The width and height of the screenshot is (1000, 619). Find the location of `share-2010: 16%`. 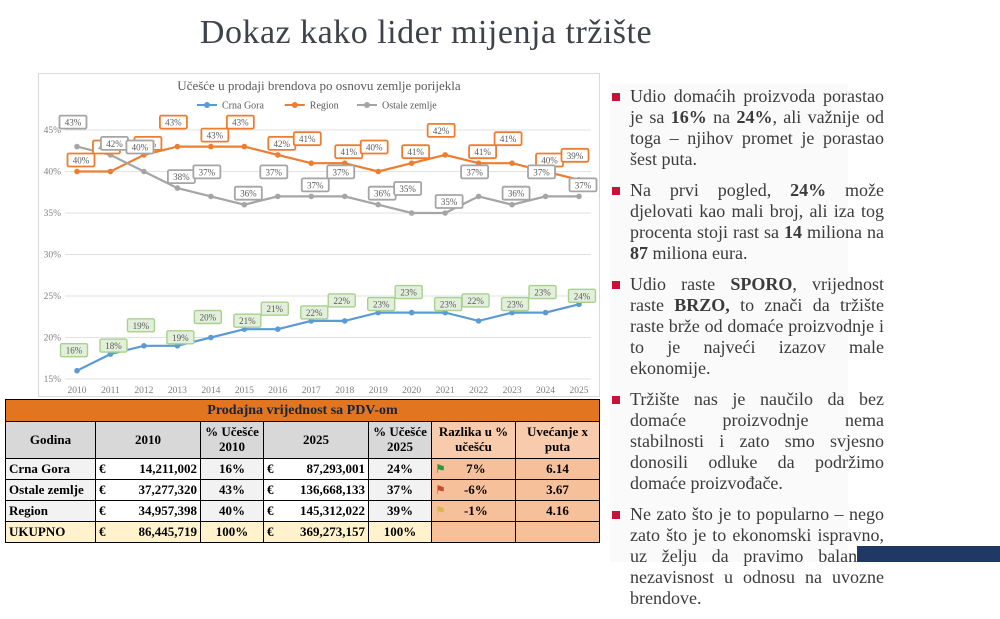

share-2010: 16% is located at coordinates (232, 469).